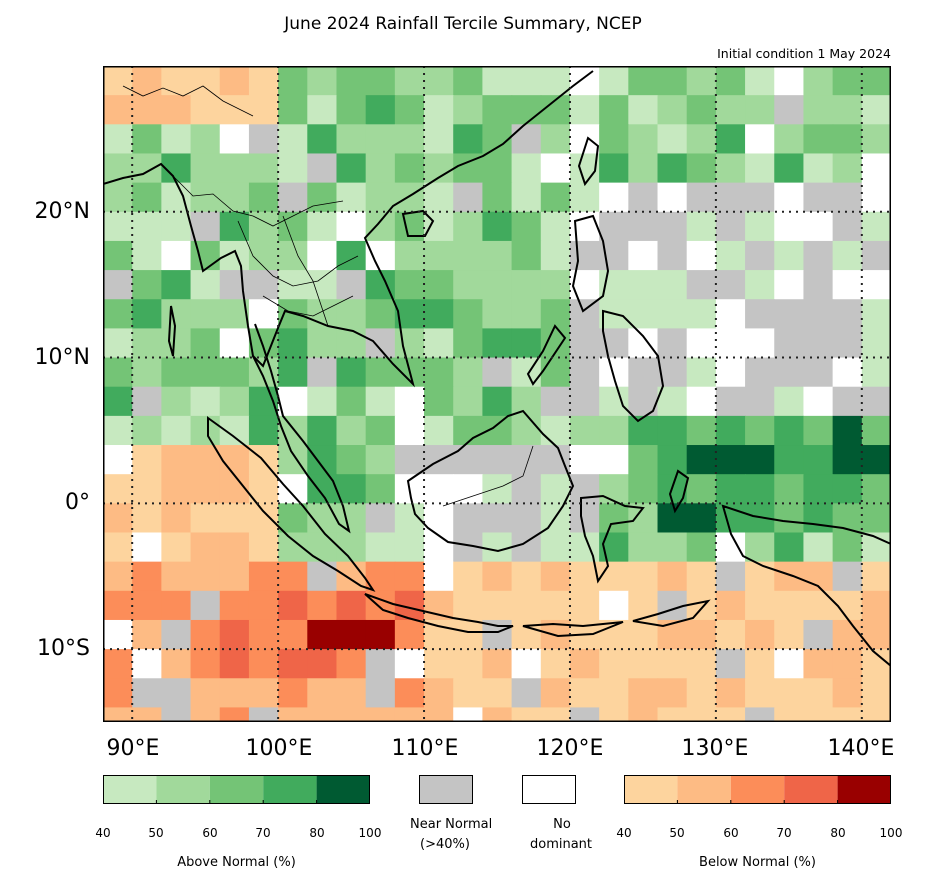 This screenshot has height=893, width=926. Describe the element at coordinates (236, 789) in the screenshot. I see `above-normal-swatches` at that location.